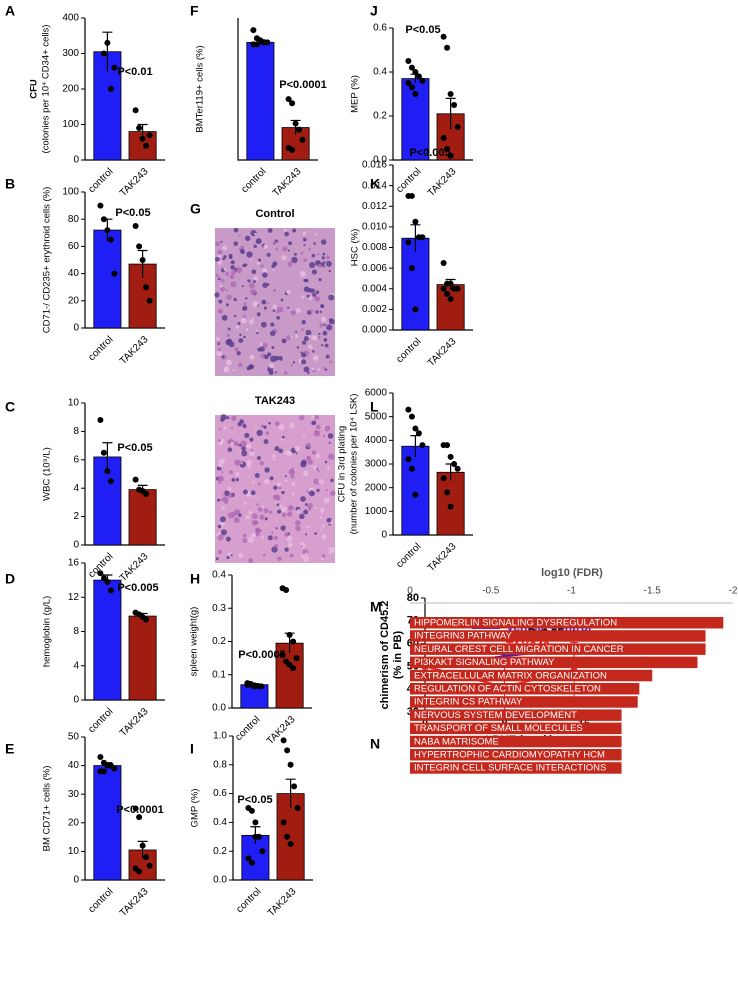 The image size is (738, 1004). Describe the element at coordinates (275, 401) in the screenshot. I see `image-title: TAK243` at that location.